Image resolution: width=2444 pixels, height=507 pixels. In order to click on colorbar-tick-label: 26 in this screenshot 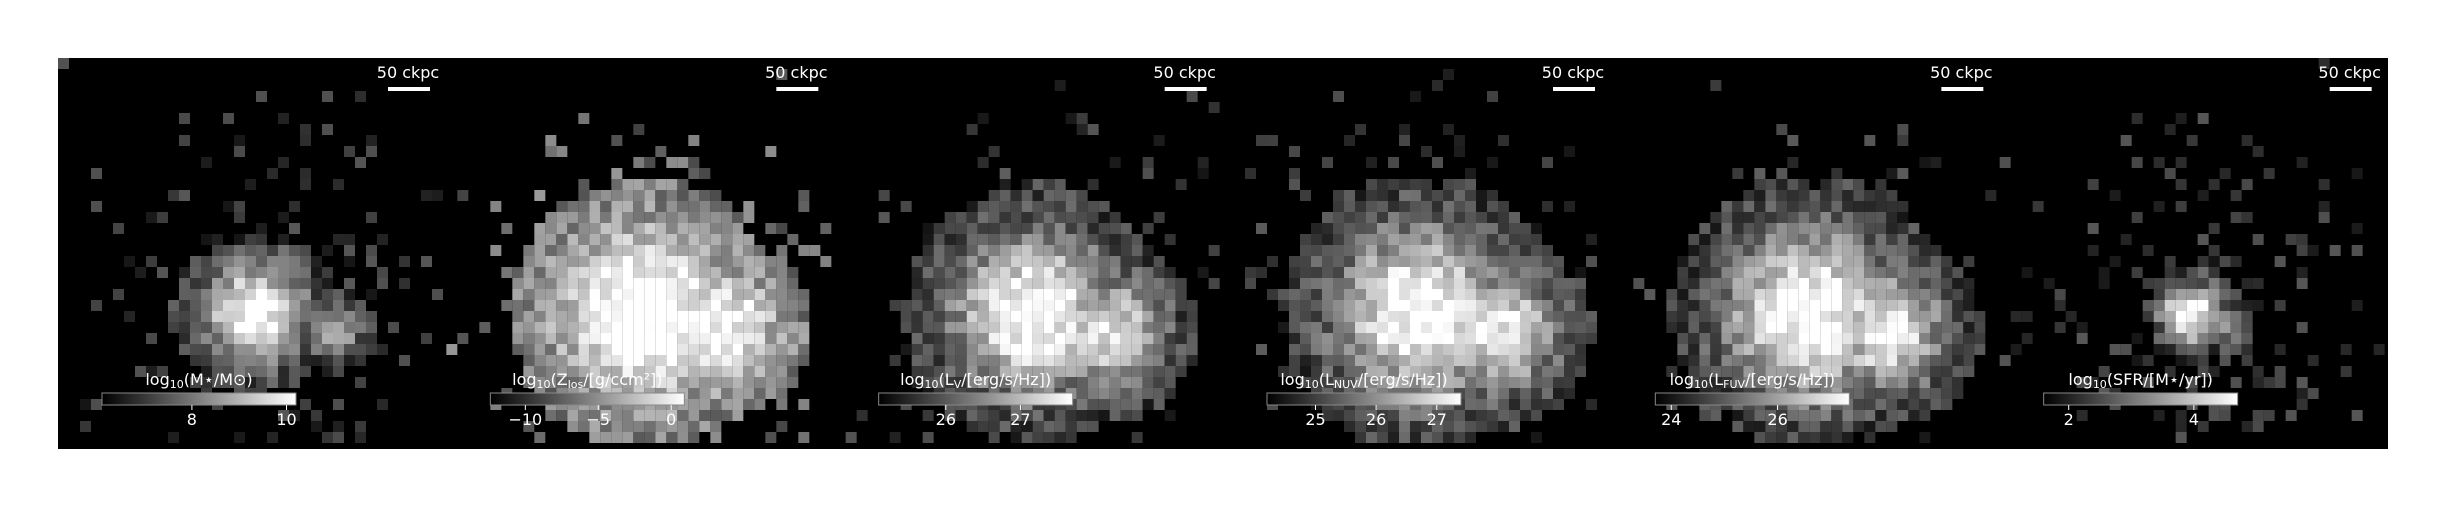, I will do `click(946, 419)`.